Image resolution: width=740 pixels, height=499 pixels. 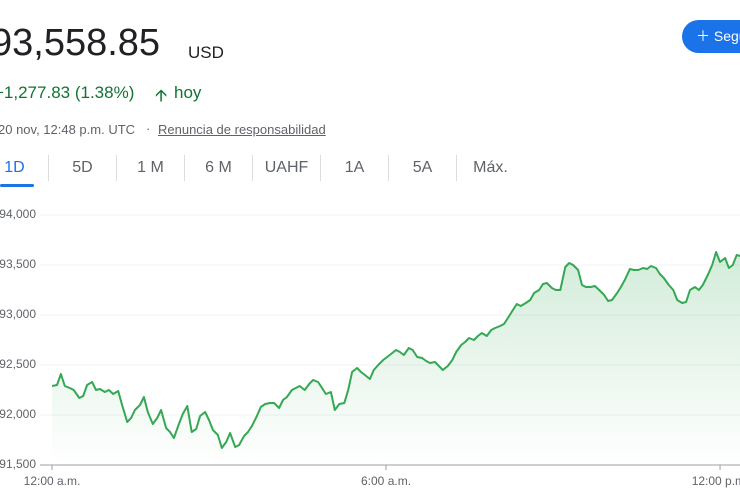 What do you see at coordinates (161, 95) in the screenshot?
I see `up-arrow-icon: 🡩` at bounding box center [161, 95].